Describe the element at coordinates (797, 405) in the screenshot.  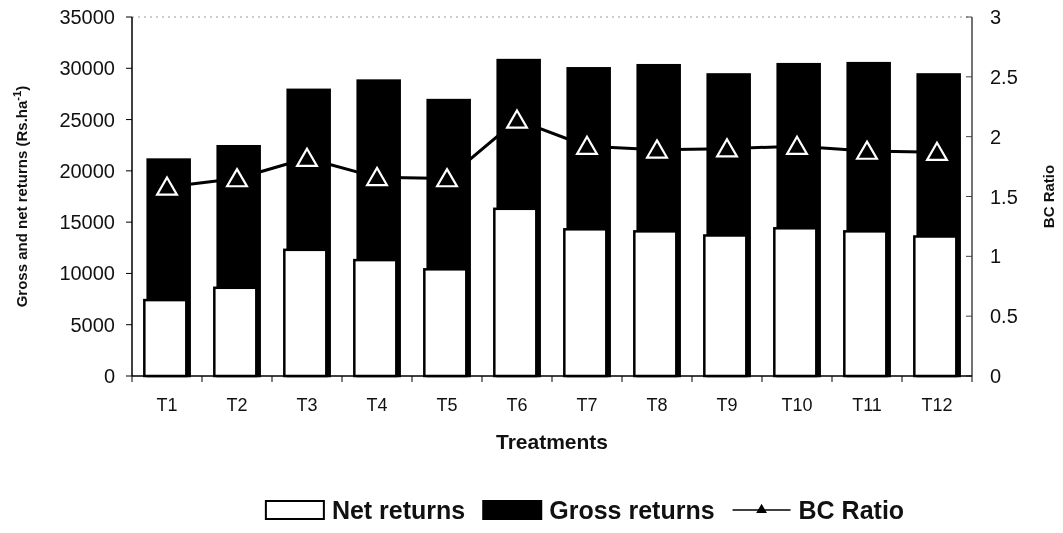
I see `x-tick-label: T10` at that location.